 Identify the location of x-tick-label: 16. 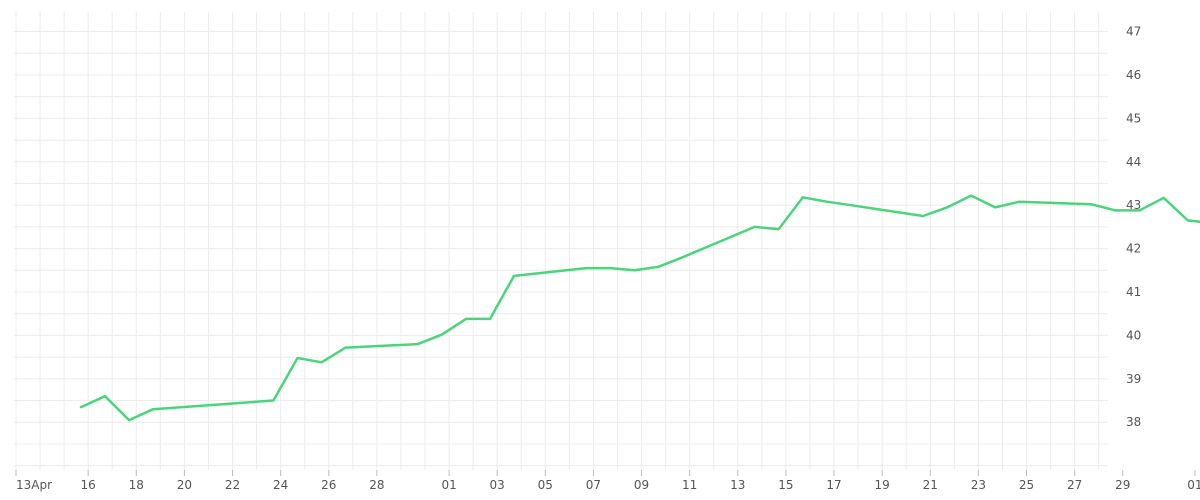
(88, 485).